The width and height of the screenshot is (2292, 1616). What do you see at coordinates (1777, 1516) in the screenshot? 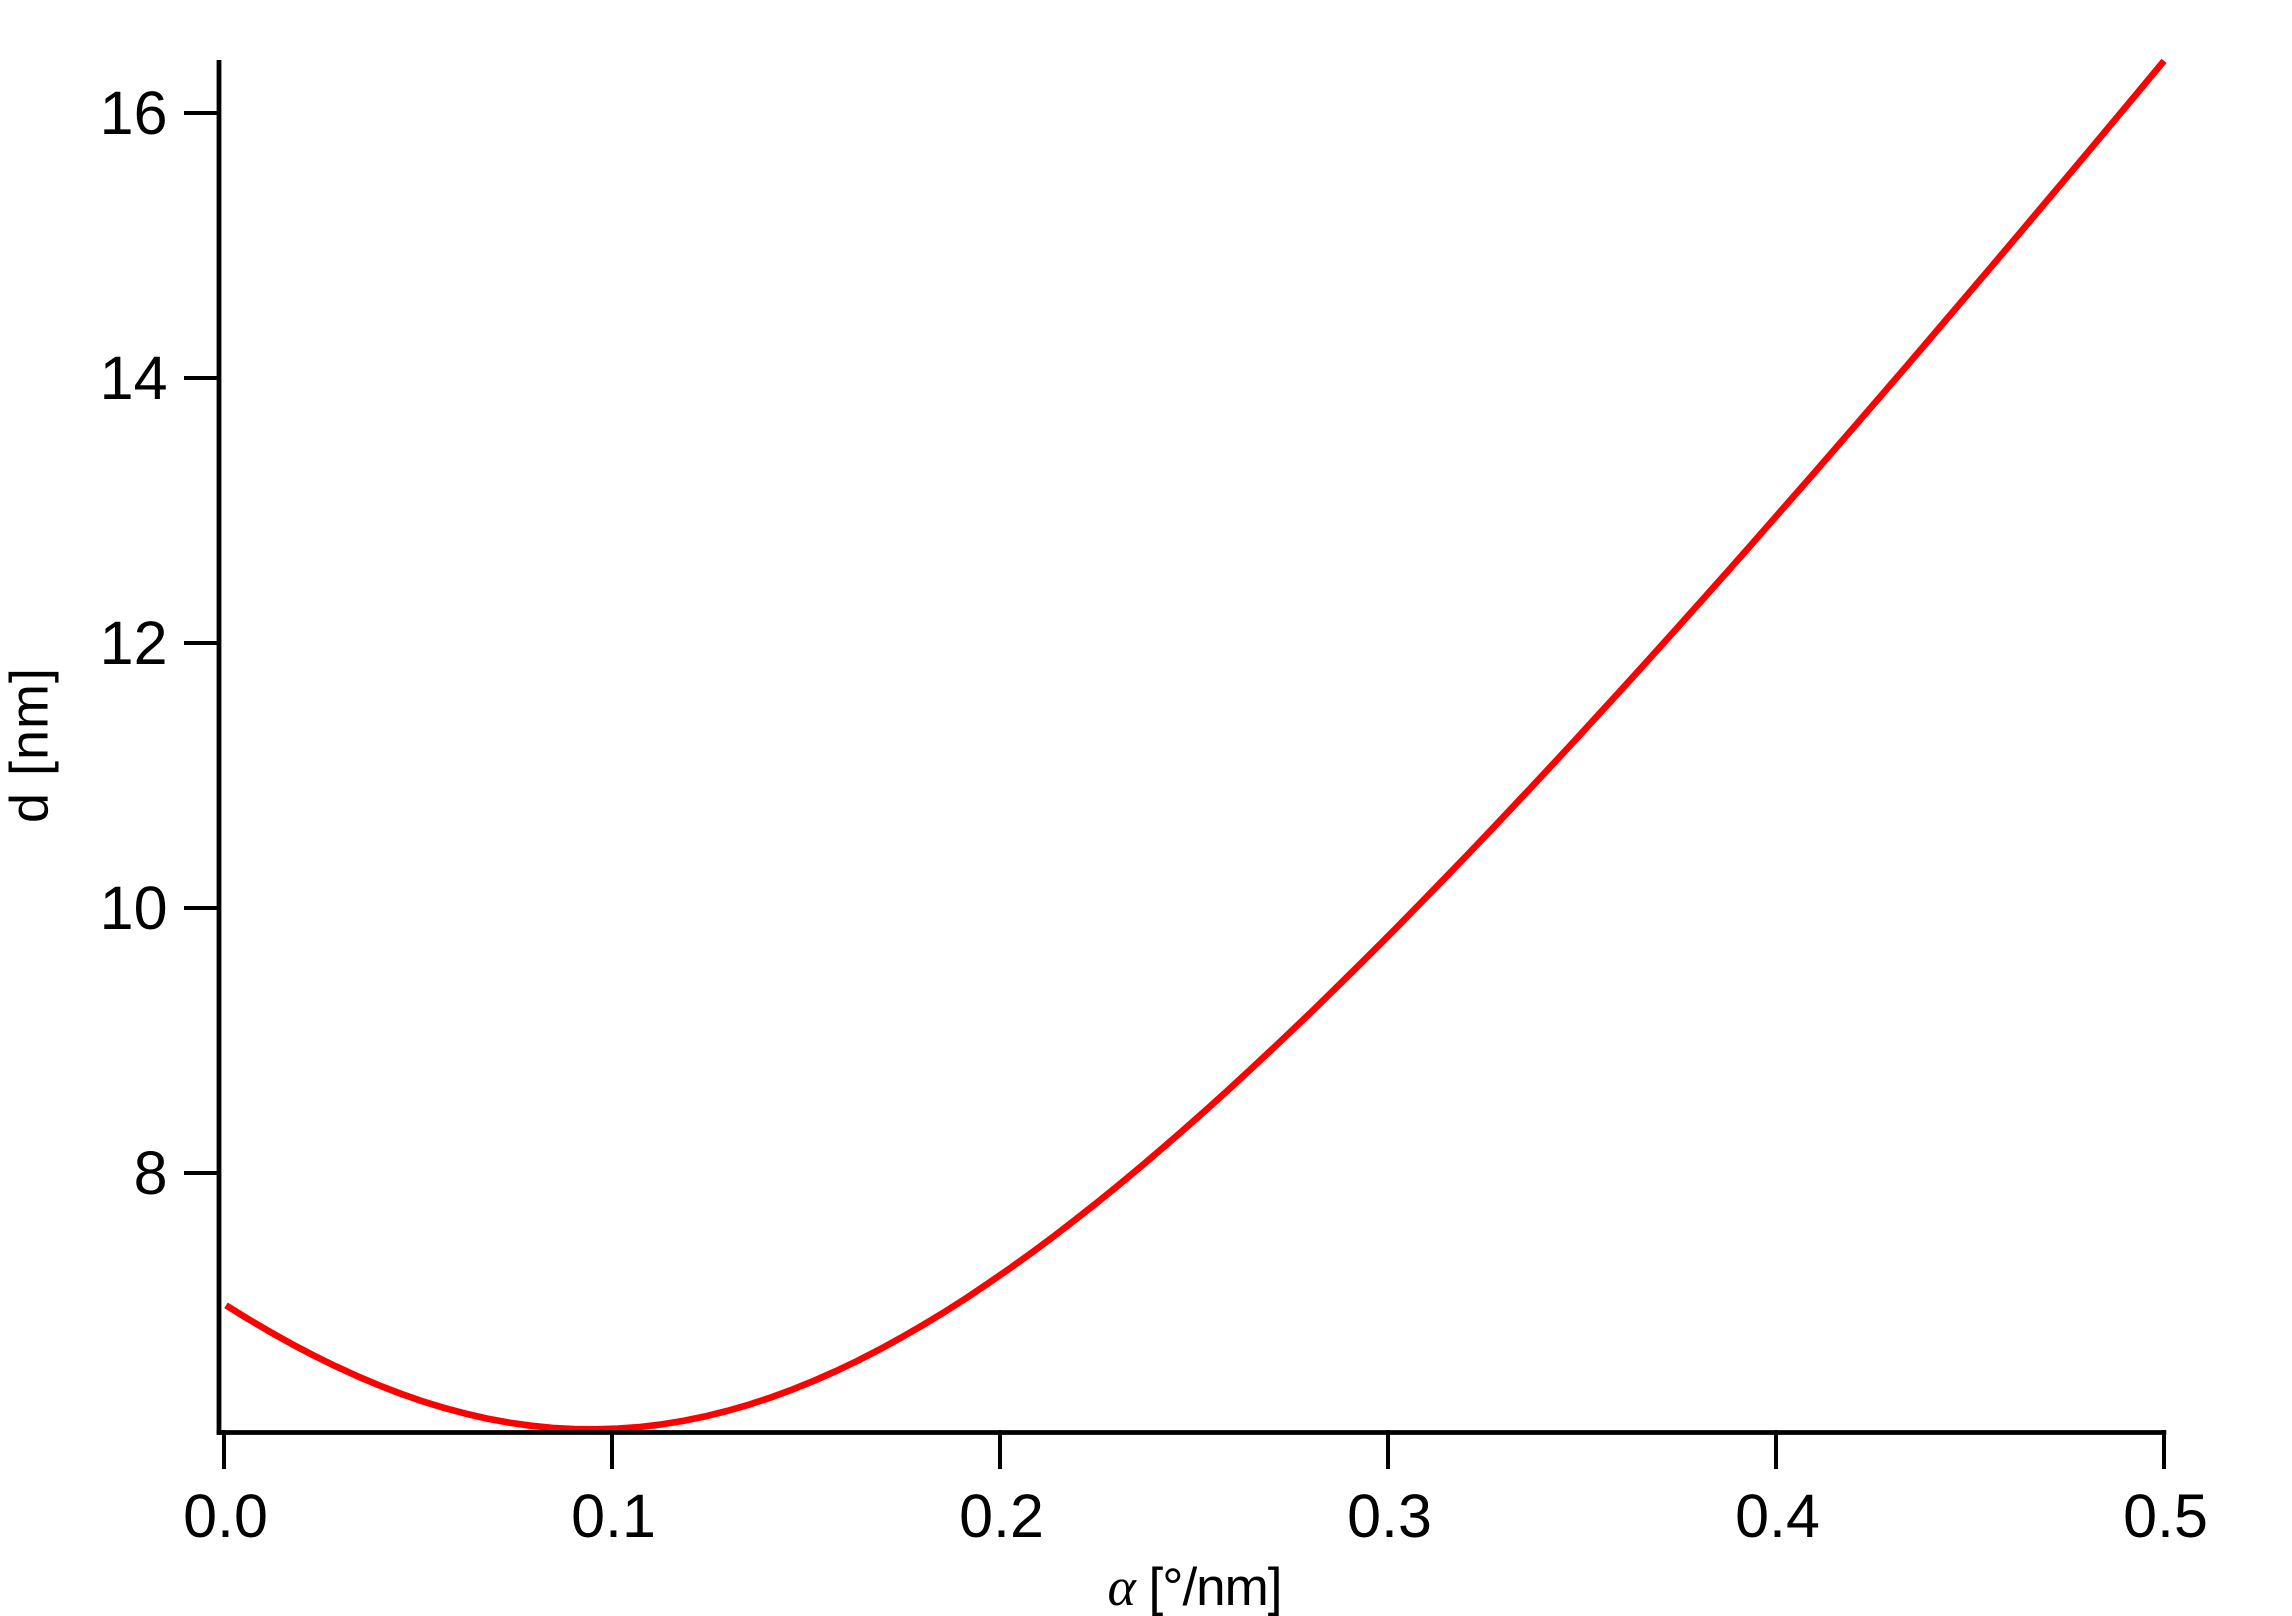
I see `svg-text: 0.4` at bounding box center [1777, 1516].